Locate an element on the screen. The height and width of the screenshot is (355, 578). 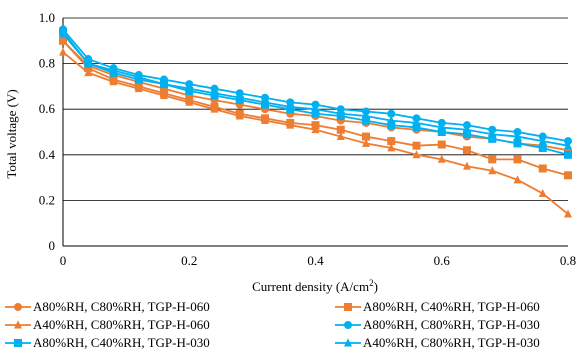
x-axis-label-main: Current density (A/cm is located at coordinates (310, 286).